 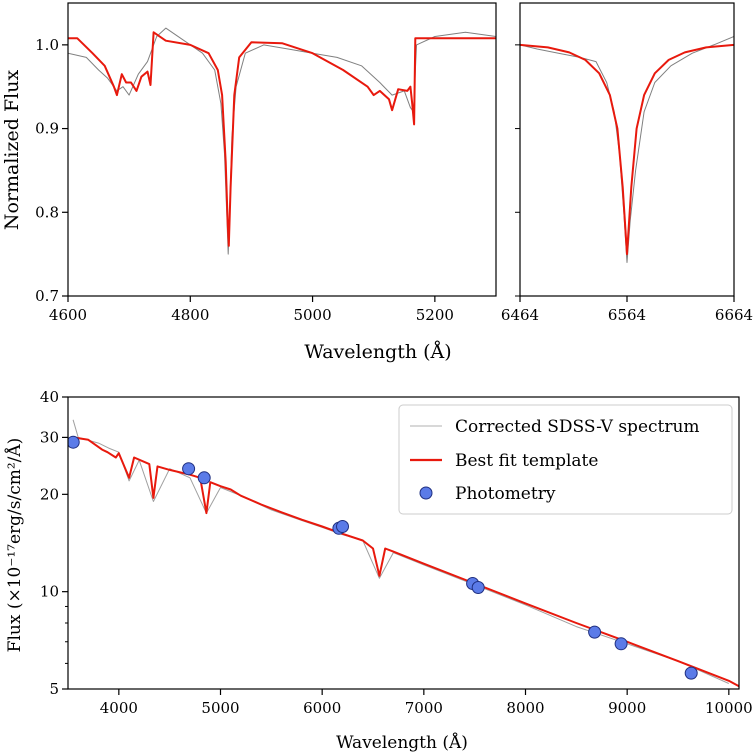 What do you see at coordinates (68, 315) in the screenshot?
I see `x-tick-label: 4600` at bounding box center [68, 315].